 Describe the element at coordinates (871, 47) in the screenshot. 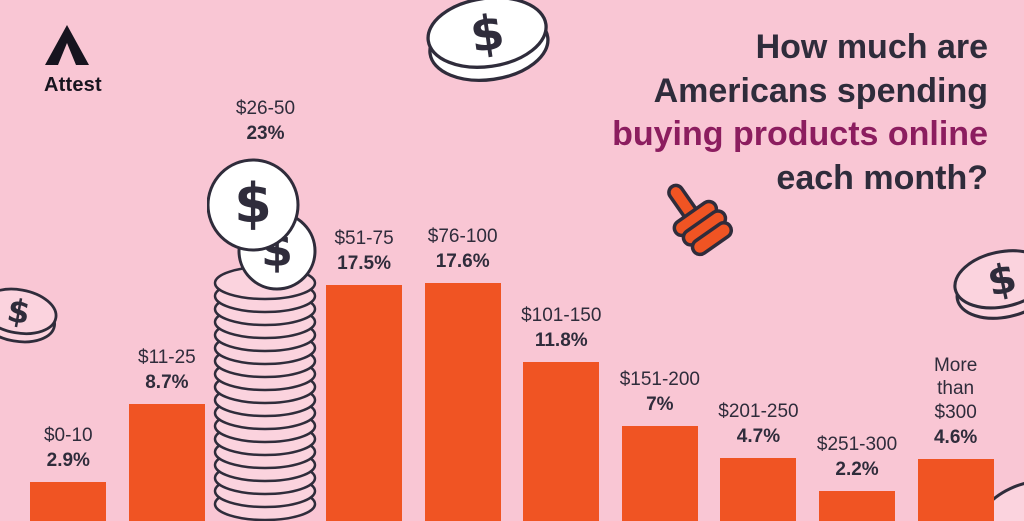

I see `title-line-1: How much are` at that location.